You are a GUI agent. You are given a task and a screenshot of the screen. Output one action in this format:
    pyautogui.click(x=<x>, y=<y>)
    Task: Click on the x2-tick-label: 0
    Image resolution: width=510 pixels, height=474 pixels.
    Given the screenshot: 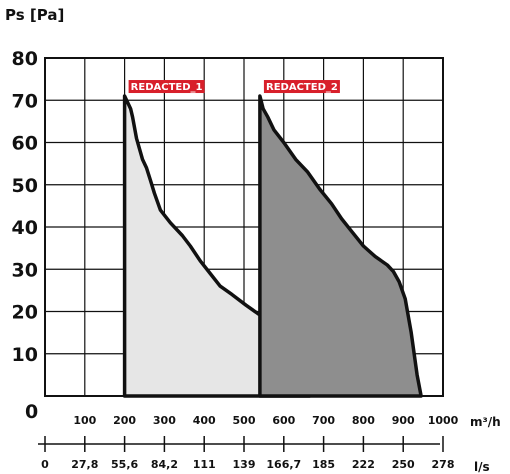 What is the action you would take?
    pyautogui.click(x=45, y=464)
    